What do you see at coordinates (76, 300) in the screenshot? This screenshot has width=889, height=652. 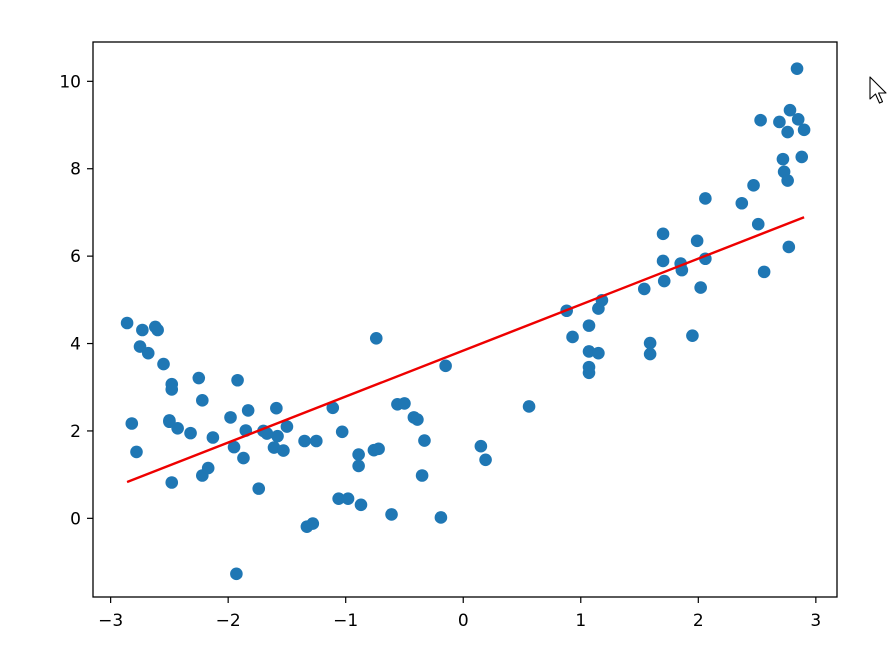 I see `y-axis: 0 2 4 6 8 10` at bounding box center [76, 300].